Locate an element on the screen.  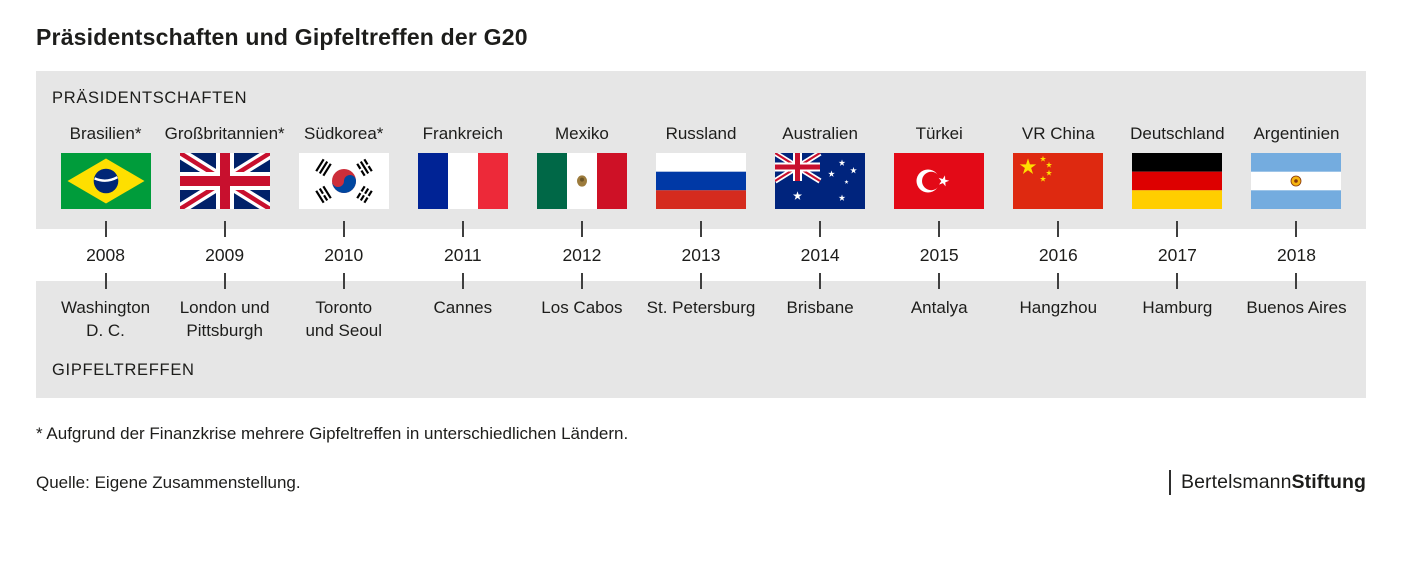
timeline-column: Großbritannien* is located at coordinates (224, 166).